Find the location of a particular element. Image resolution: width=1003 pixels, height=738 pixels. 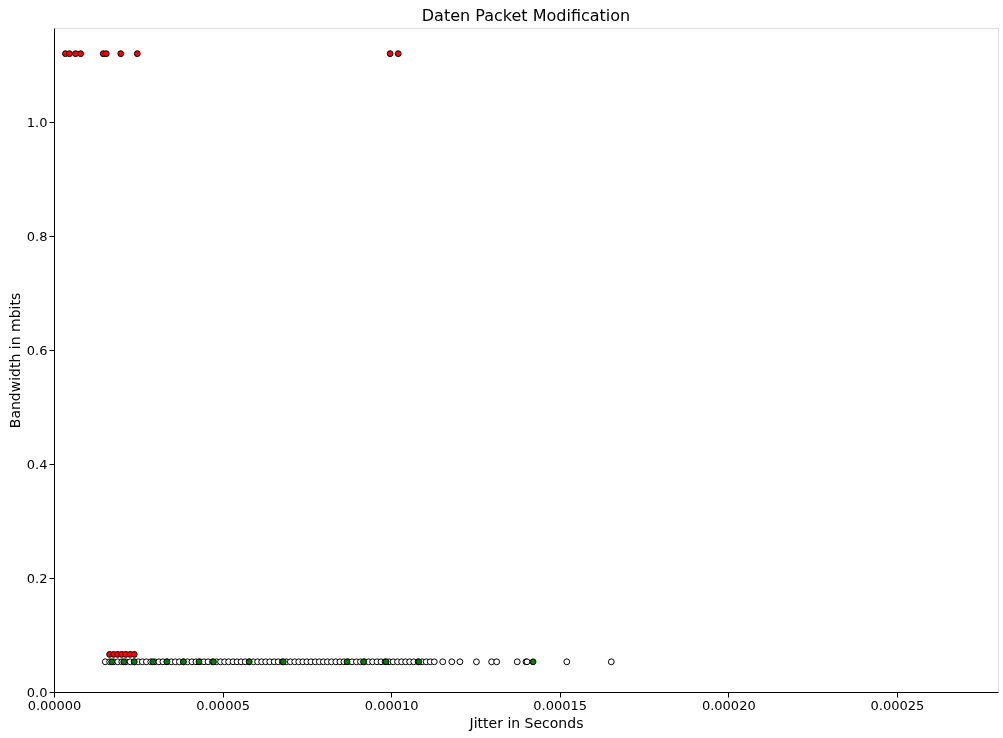

x-tick-label: 0.00025 is located at coordinates (897, 705).